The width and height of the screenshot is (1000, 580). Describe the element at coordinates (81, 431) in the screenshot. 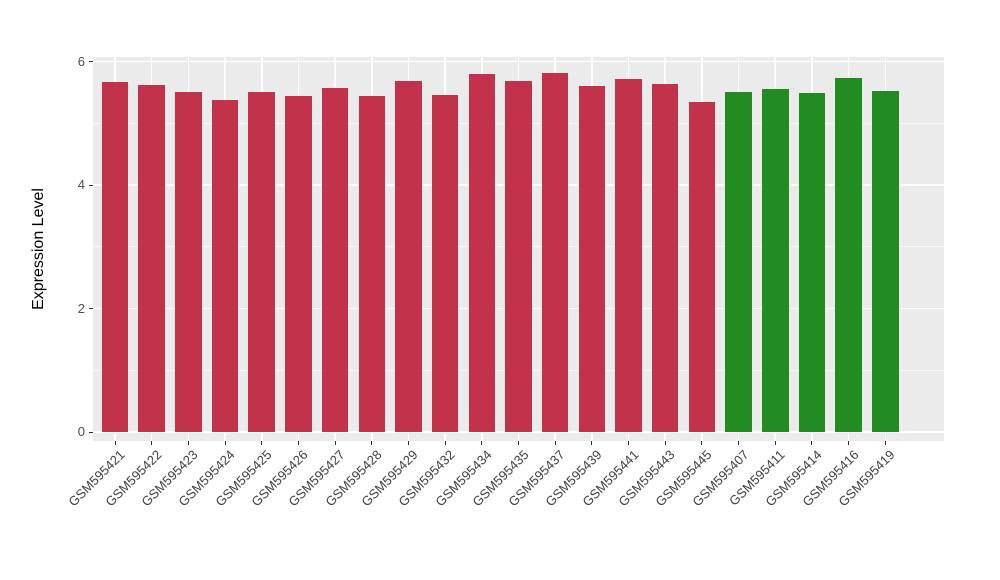

I see `y-tick-label: 0` at that location.